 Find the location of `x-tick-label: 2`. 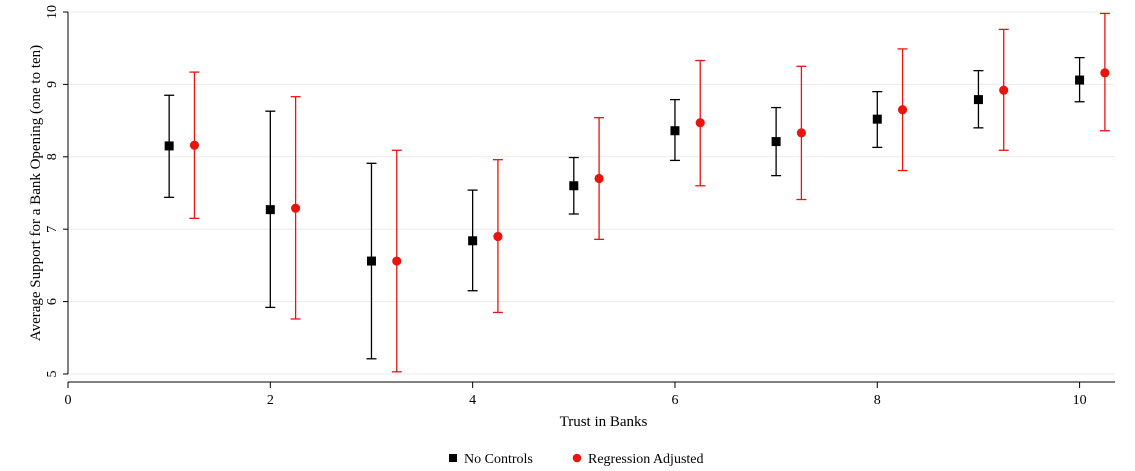

x-tick-label: 2 is located at coordinates (270, 400).